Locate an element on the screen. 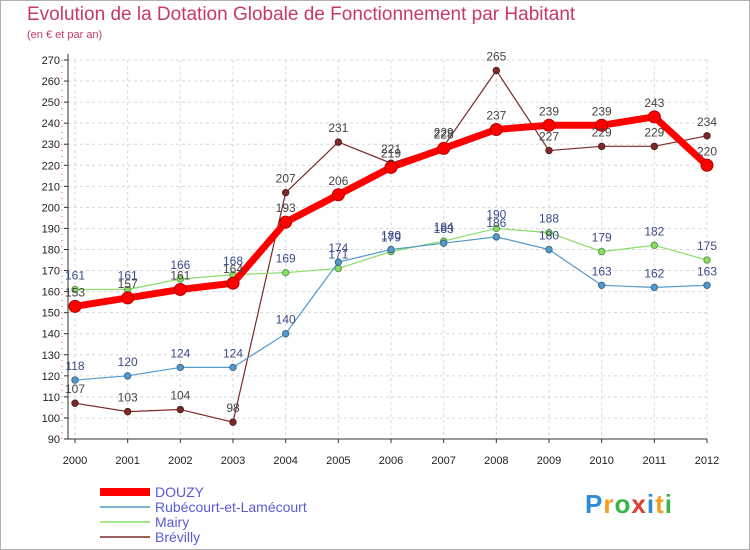 The image size is (750, 550). data-label-mairy: 166 is located at coordinates (180, 265).